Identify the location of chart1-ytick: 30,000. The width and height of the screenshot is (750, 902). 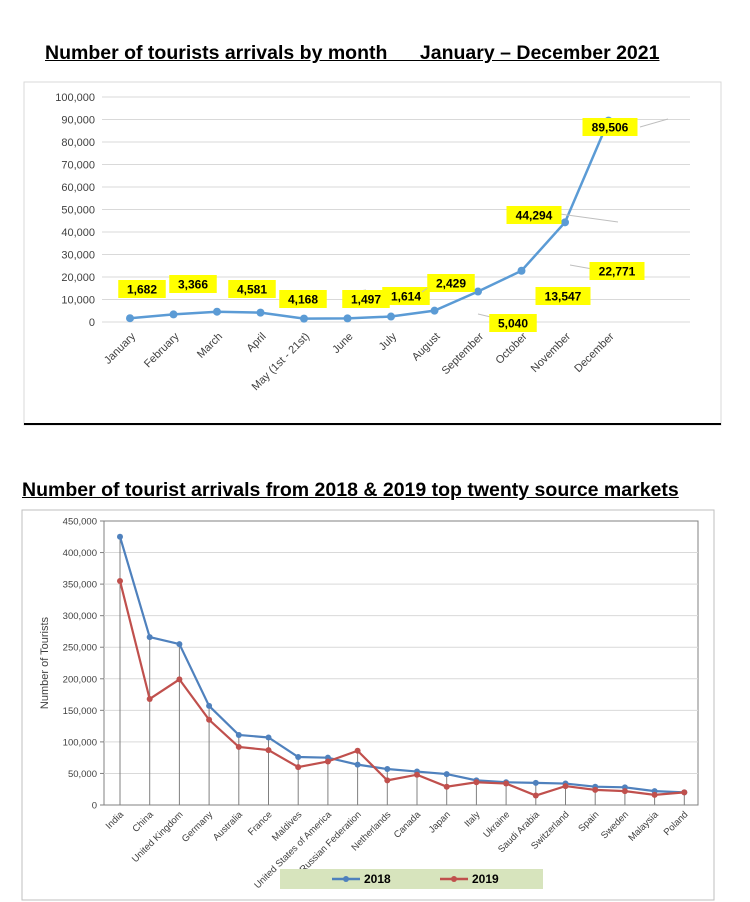
(78, 256).